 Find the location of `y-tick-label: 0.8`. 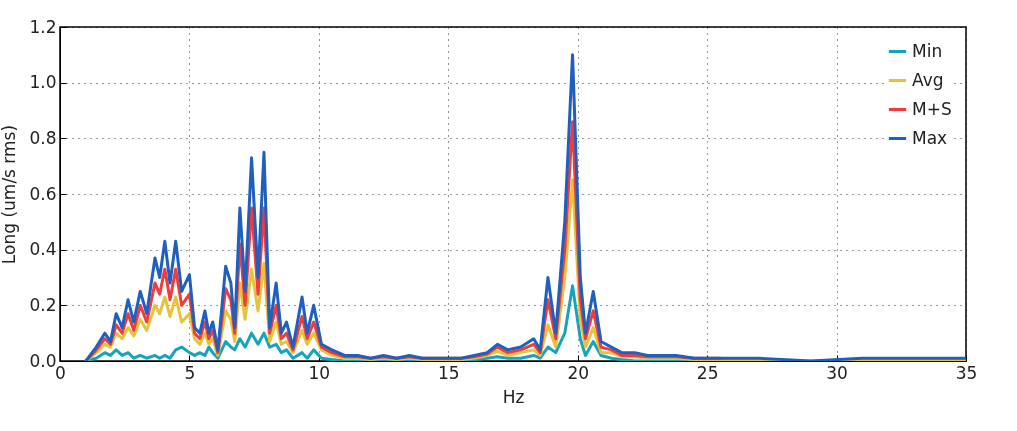

y-tick-label: 0.8 is located at coordinates (43, 137).